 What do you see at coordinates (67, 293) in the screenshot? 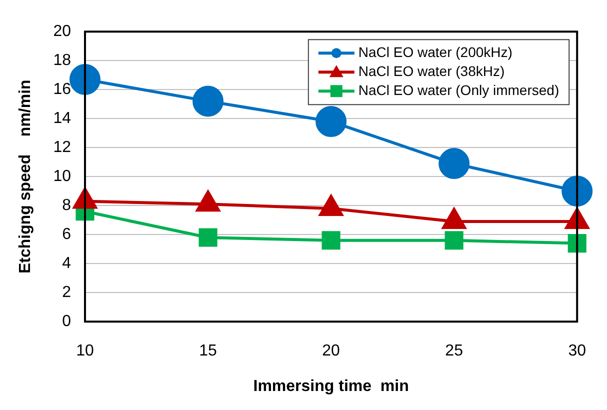
I see `y-tick-label: 2` at bounding box center [67, 293].